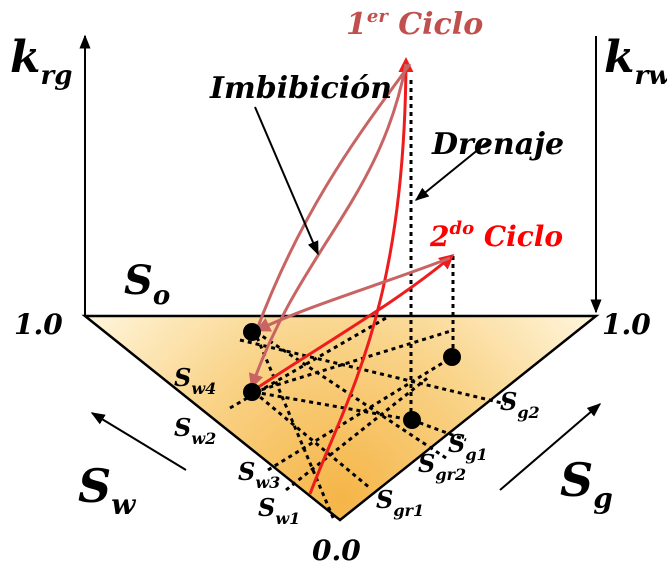 The height and width of the screenshot is (564, 667). Describe the element at coordinates (414, 24) in the screenshot. I see `cycle1-label: 1er Ciclo` at that location.